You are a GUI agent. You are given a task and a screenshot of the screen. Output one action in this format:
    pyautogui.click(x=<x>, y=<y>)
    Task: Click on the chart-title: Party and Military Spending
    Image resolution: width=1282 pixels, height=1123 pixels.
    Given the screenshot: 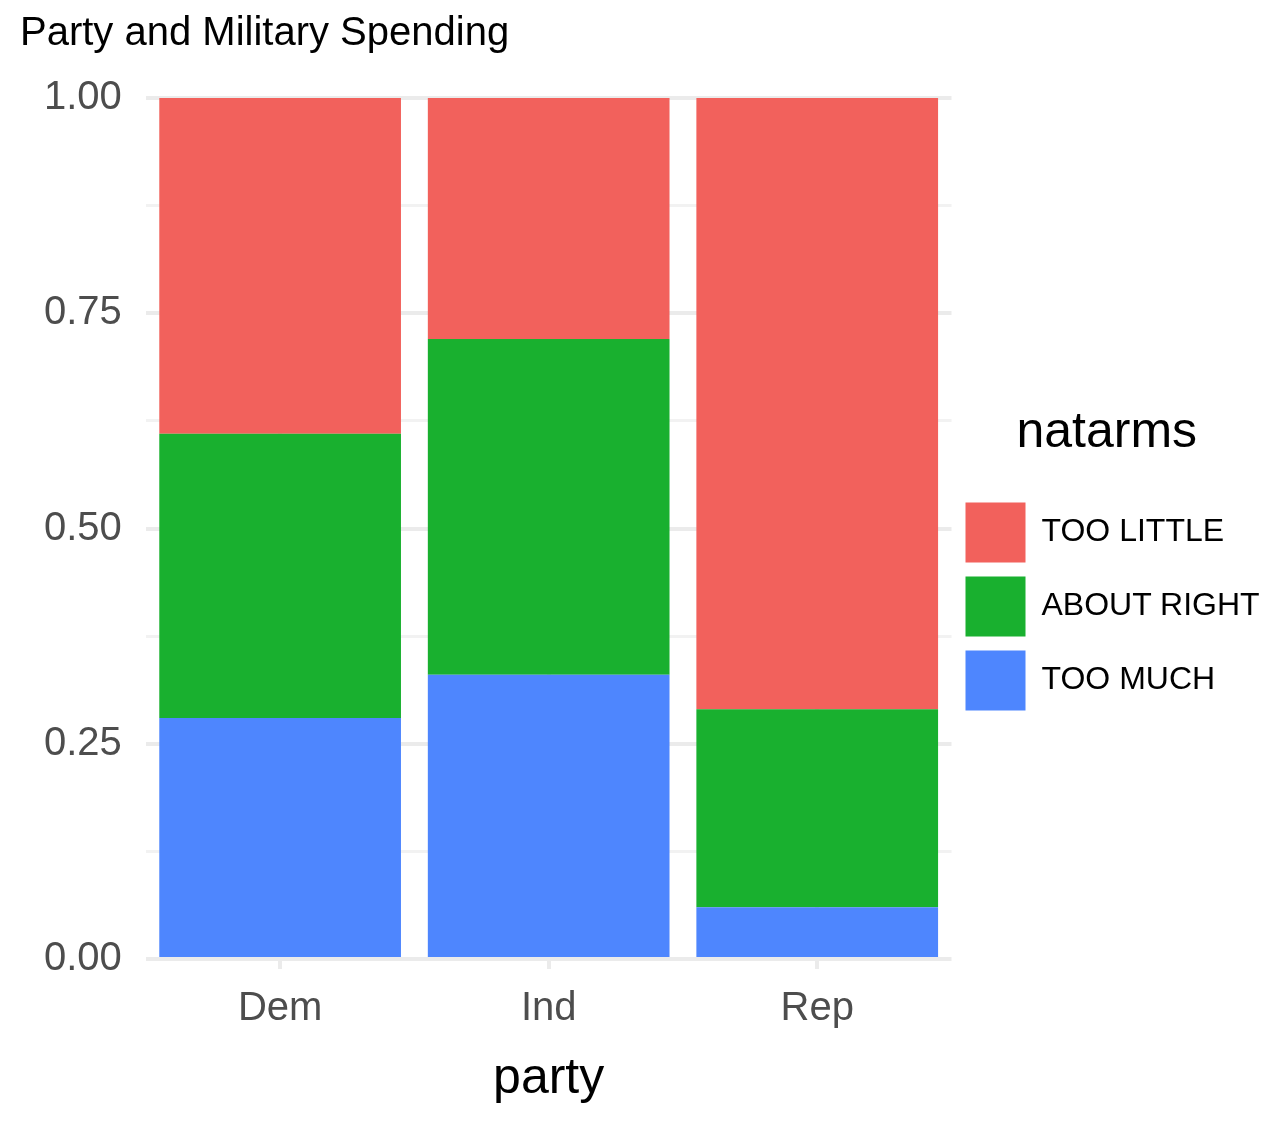 What is the action you would take?
    pyautogui.click(x=265, y=31)
    